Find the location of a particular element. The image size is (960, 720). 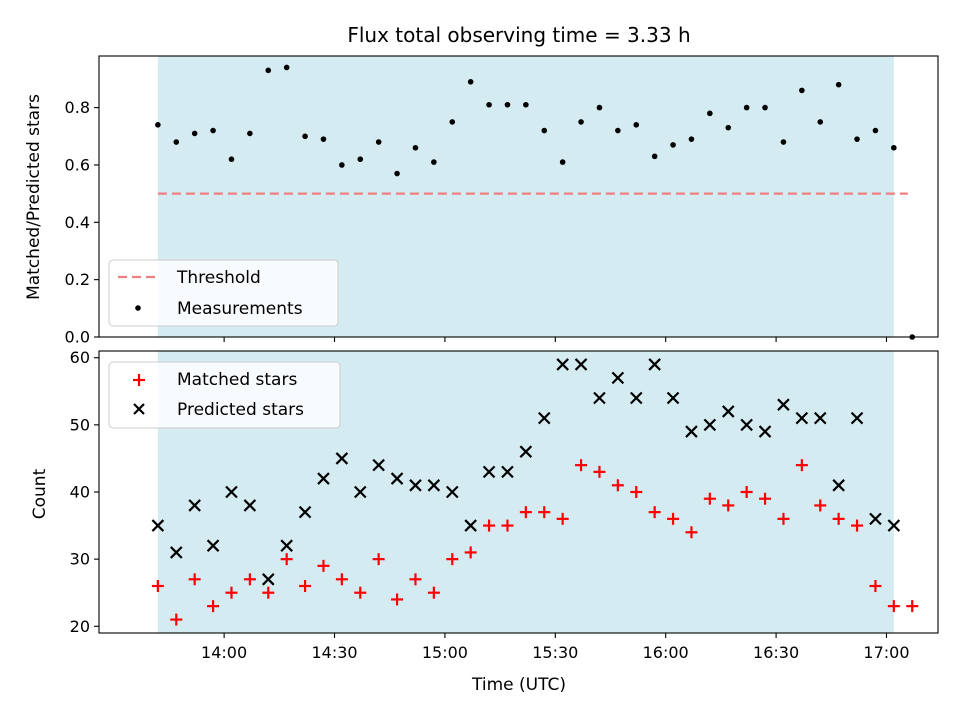

count-y-ticks: 20 30 40 50 60 is located at coordinates (84, 492).